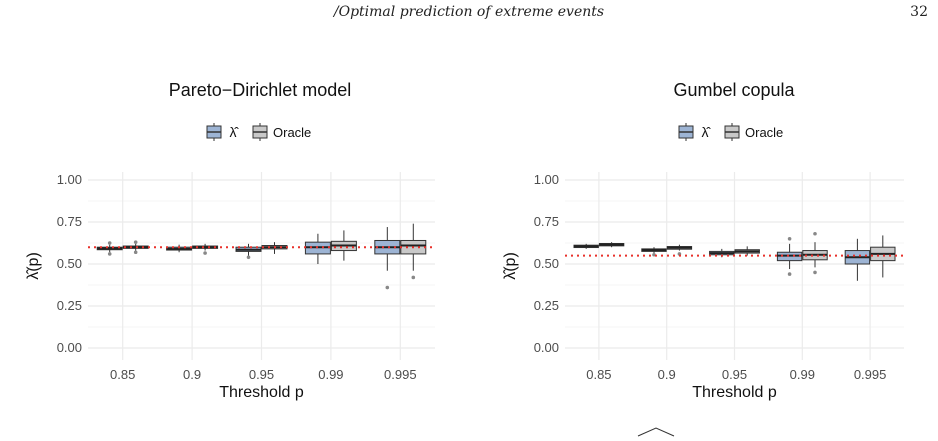 This screenshot has height=441, width=938. Describe the element at coordinates (260, 90) in the screenshot. I see `chart-title: Pareto−Dirichlet model` at that location.